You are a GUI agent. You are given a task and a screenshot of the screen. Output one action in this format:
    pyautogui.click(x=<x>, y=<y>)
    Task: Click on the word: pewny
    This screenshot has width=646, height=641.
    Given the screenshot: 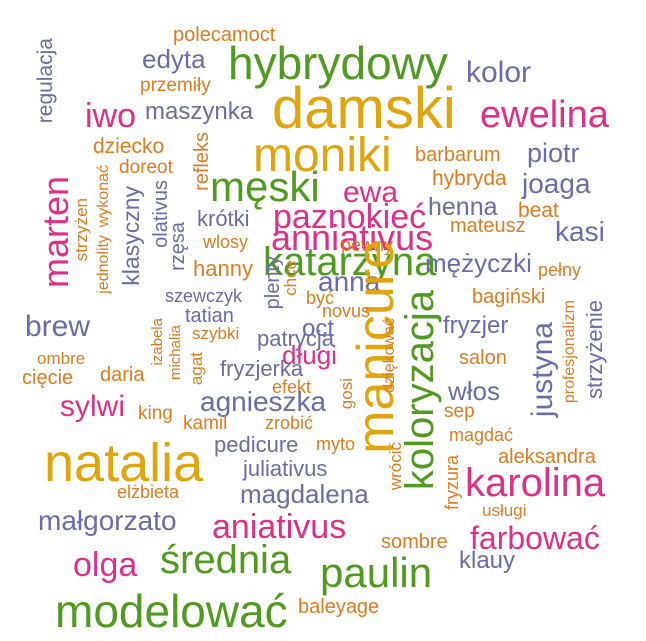 What is the action you would take?
    pyautogui.click(x=367, y=245)
    